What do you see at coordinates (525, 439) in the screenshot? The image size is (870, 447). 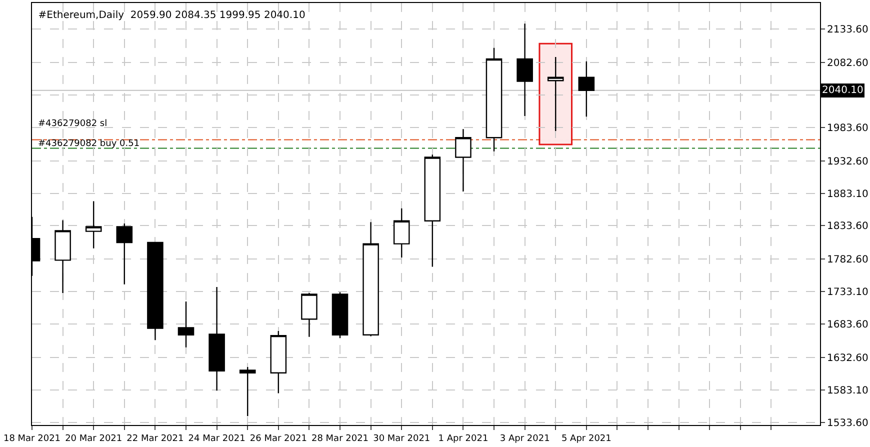 I see `x-tick-label: 3 Apr 2021` at bounding box center [525, 439].